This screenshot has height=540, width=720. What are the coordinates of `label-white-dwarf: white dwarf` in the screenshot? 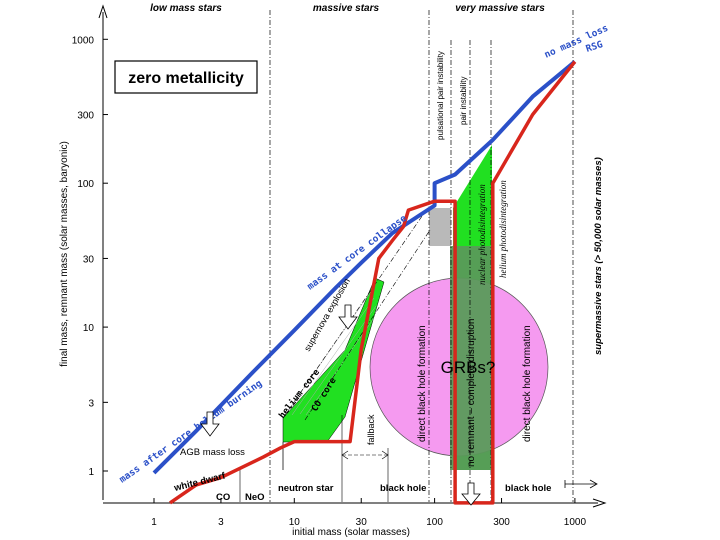 It's located at (199, 482).